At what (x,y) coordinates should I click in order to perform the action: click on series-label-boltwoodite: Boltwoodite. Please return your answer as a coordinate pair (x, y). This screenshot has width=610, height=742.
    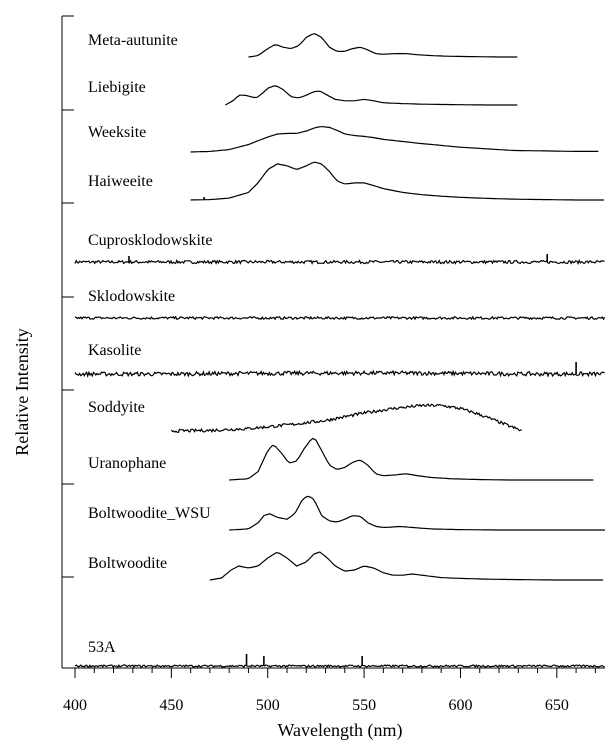
    Looking at the image, I should click on (127, 563).